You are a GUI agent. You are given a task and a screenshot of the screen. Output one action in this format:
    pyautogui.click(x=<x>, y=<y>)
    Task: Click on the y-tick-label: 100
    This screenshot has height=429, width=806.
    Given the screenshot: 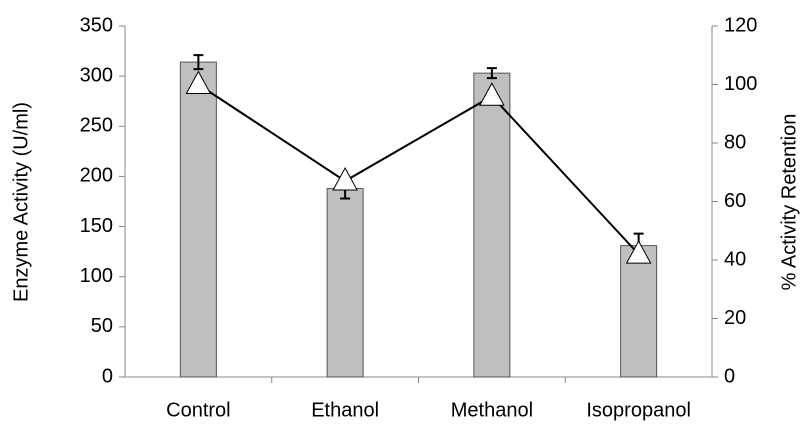 What is the action you would take?
    pyautogui.click(x=96, y=276)
    